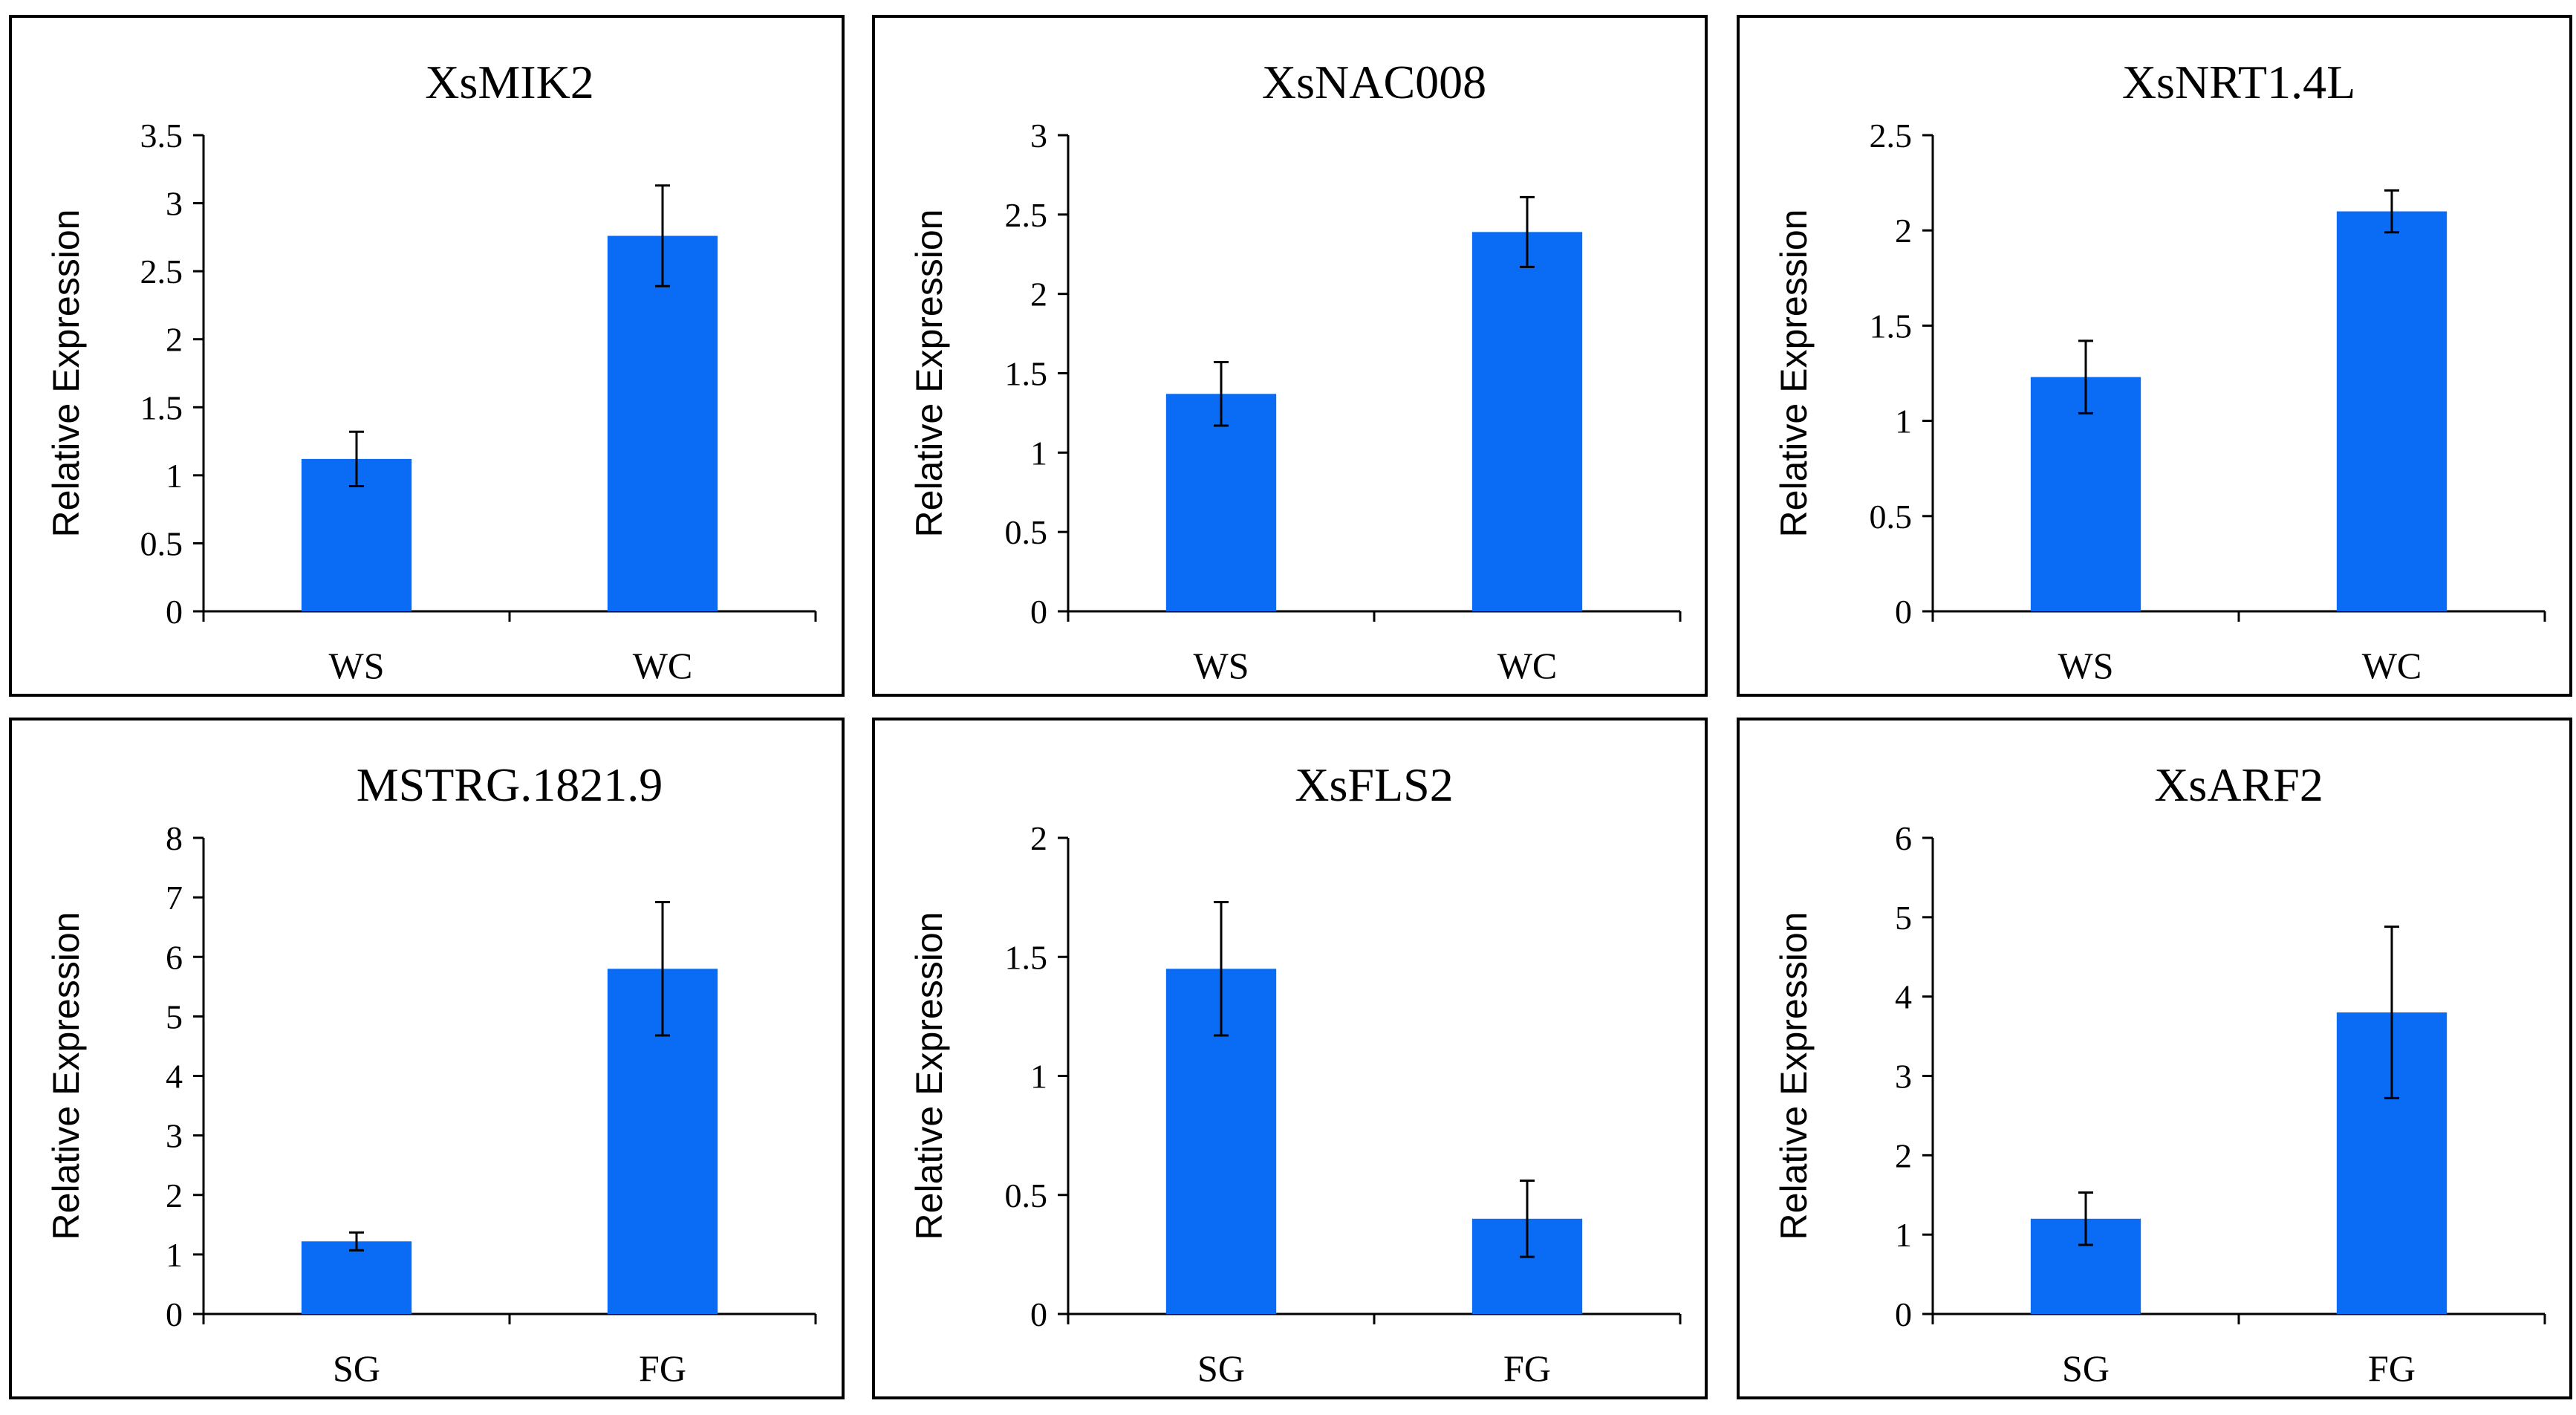  Describe the element at coordinates (2238, 82) in the screenshot. I see `chart-title: XsNRT1.4L` at that location.